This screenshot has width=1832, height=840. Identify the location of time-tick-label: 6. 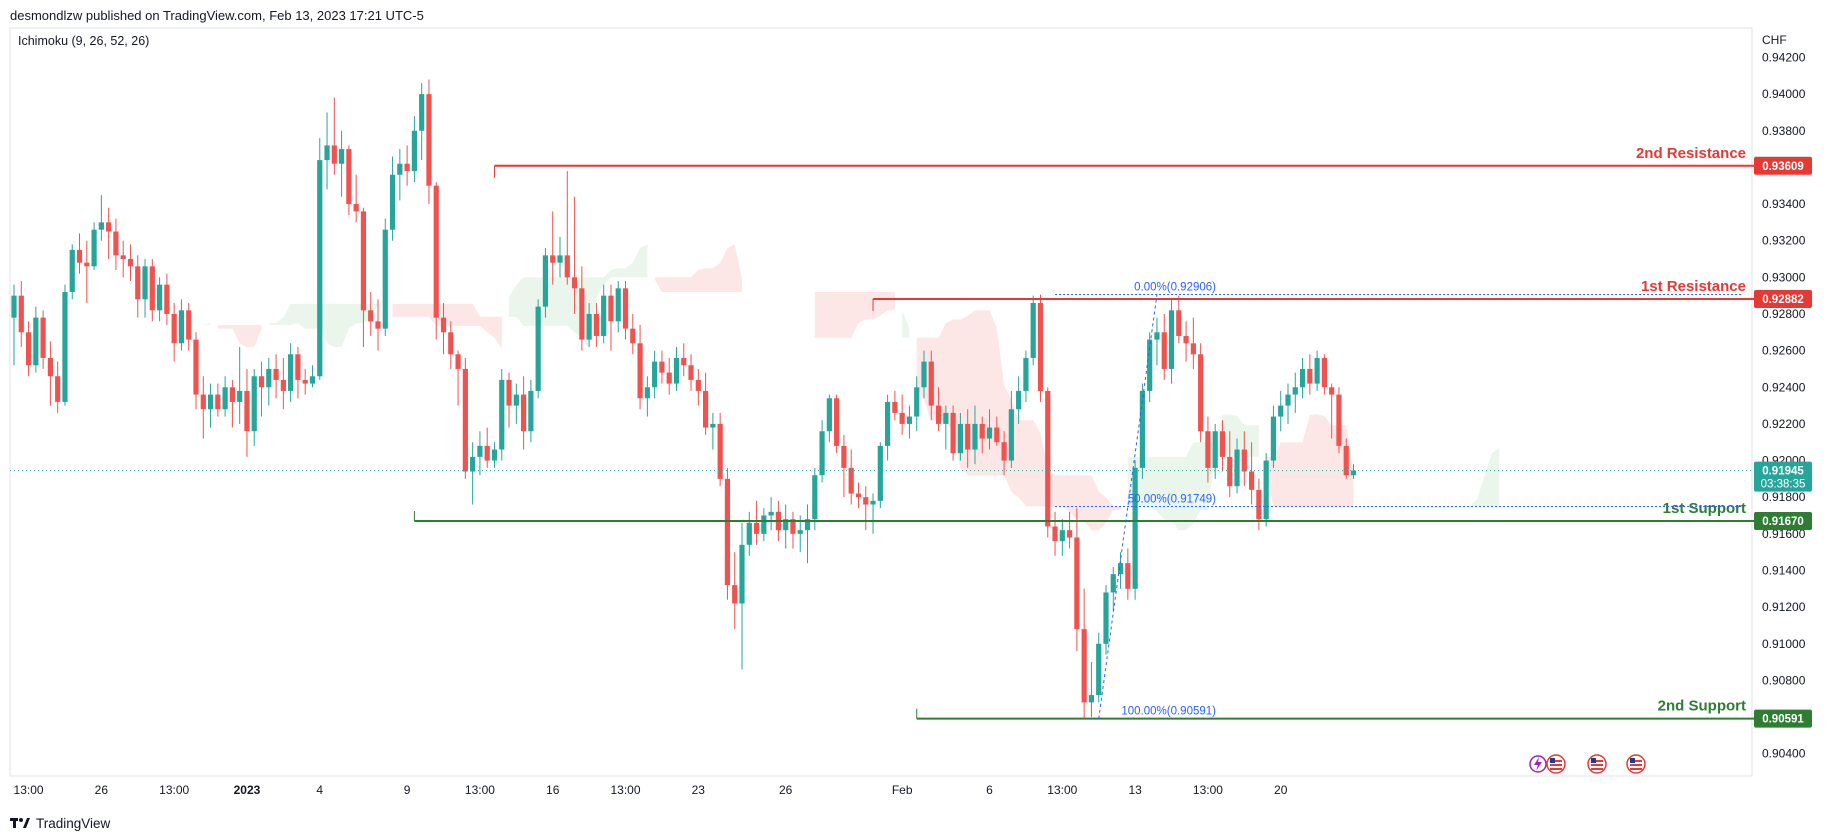
(989, 790).